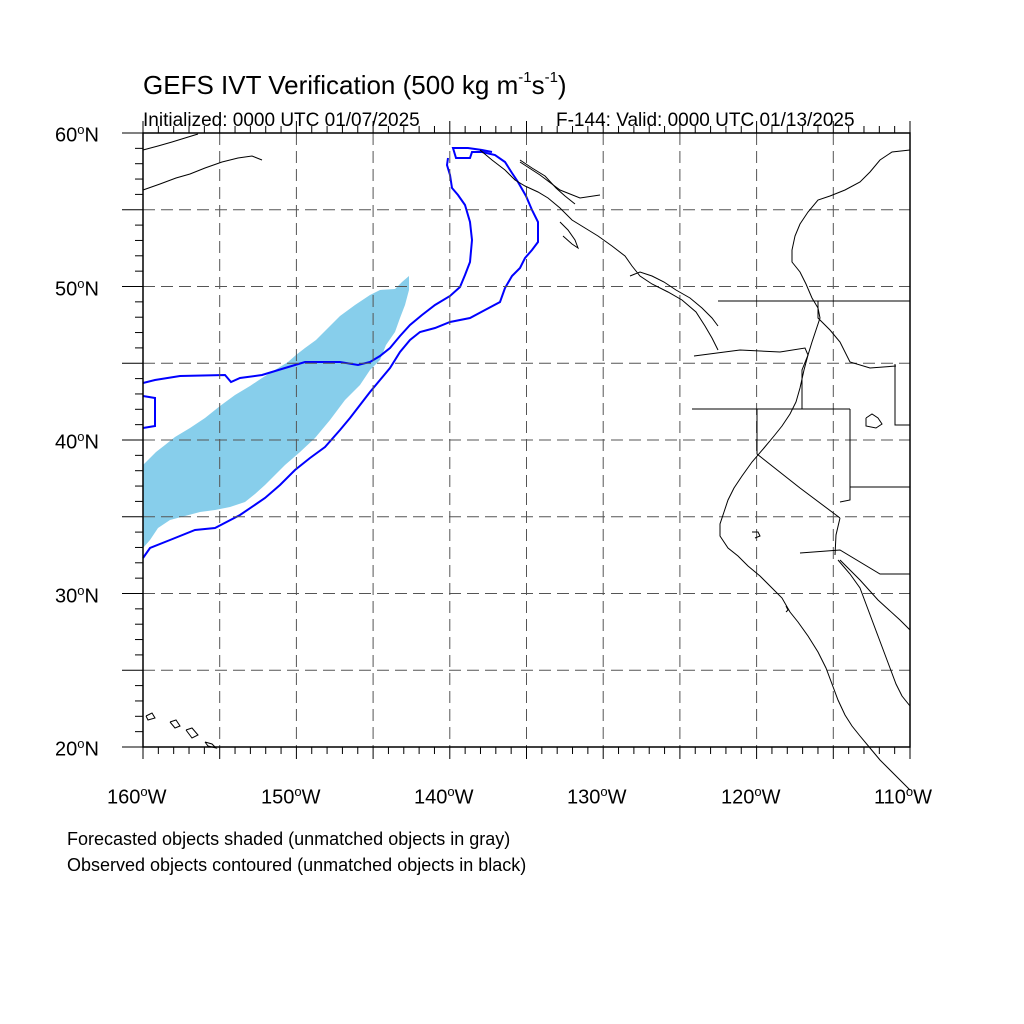 This screenshot has height=1024, width=1024. Describe the element at coordinates (547, 182) in the screenshot. I see `islands-top` at that location.